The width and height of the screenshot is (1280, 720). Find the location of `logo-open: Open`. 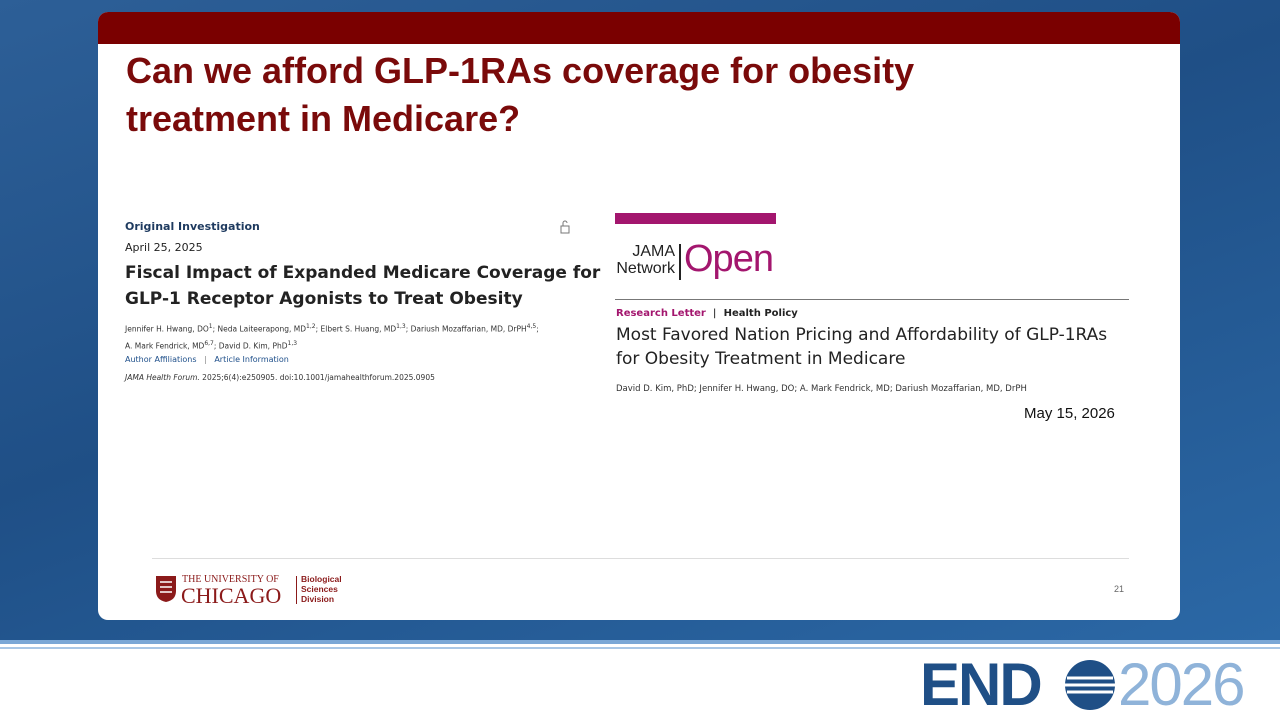

logo-open: Open is located at coordinates (729, 259).